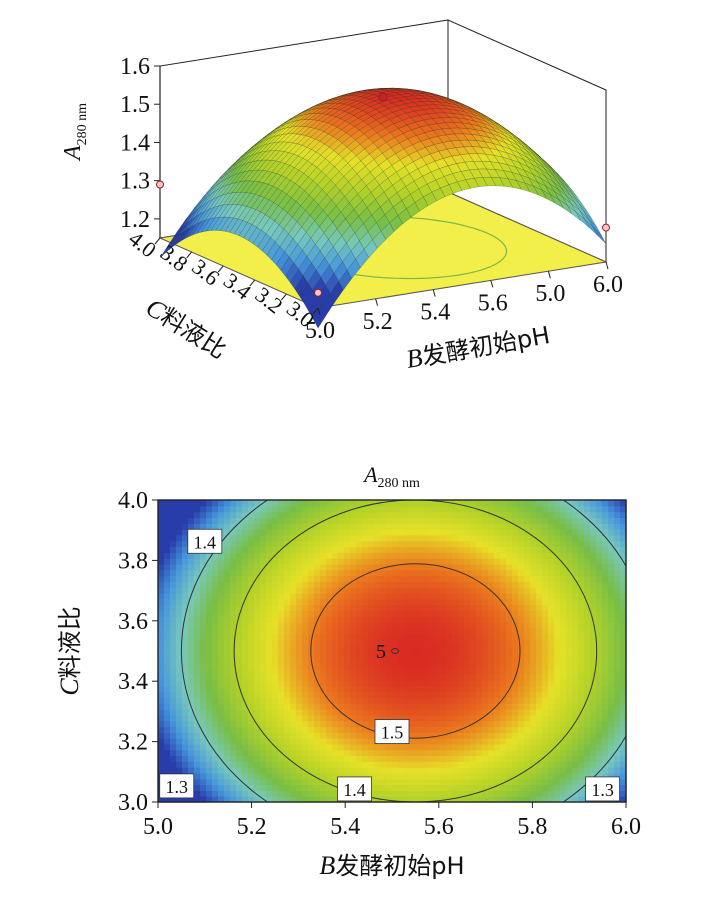 The image size is (702, 906). What do you see at coordinates (464, 302) in the screenshot?
I see `b-axis: 5.0 5.2 5.4 5.6 5.0 6.0` at bounding box center [464, 302].